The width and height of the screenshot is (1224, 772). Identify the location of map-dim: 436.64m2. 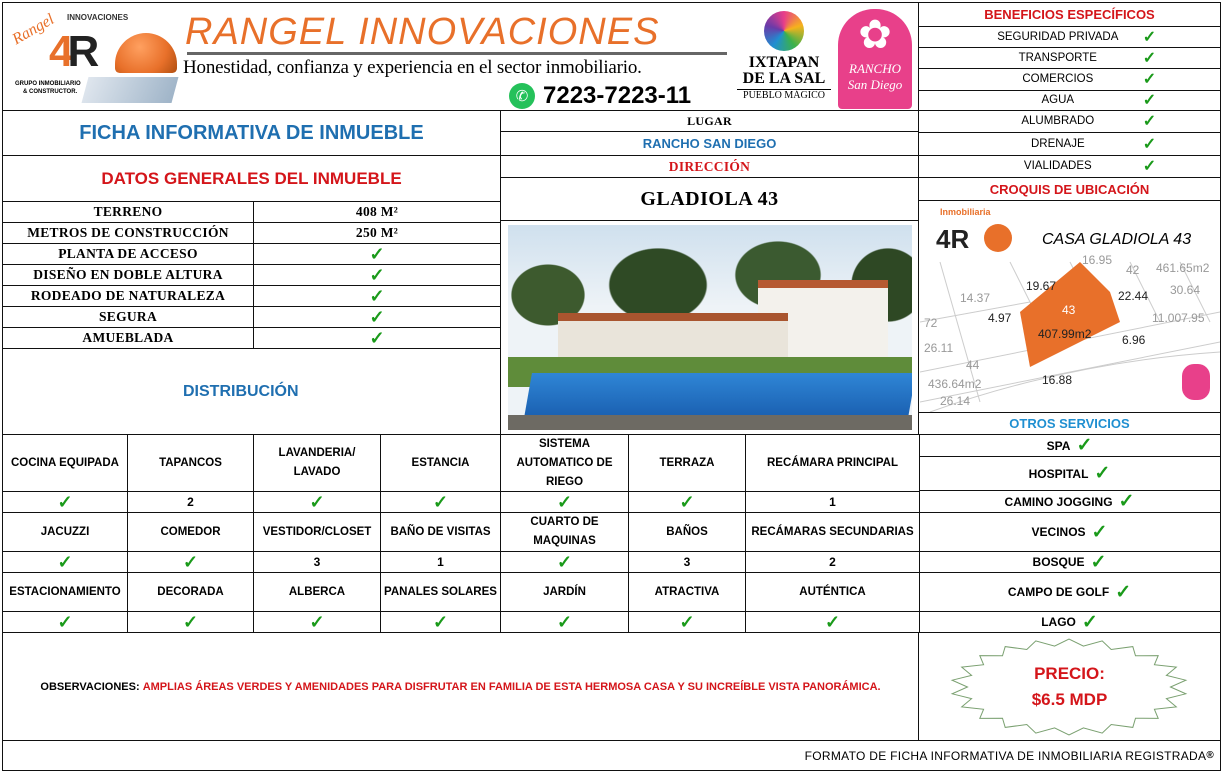
(955, 384).